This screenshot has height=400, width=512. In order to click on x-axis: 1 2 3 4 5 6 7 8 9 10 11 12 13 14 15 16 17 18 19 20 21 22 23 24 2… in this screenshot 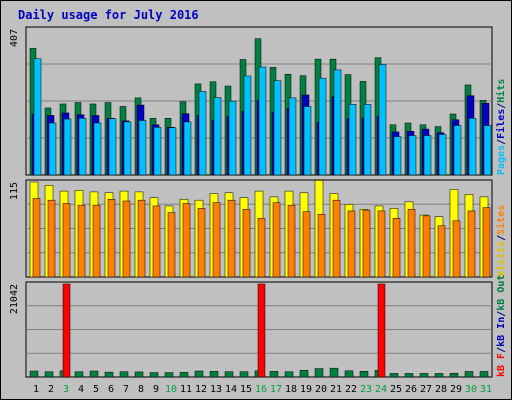, I will do `click(262, 389)`.